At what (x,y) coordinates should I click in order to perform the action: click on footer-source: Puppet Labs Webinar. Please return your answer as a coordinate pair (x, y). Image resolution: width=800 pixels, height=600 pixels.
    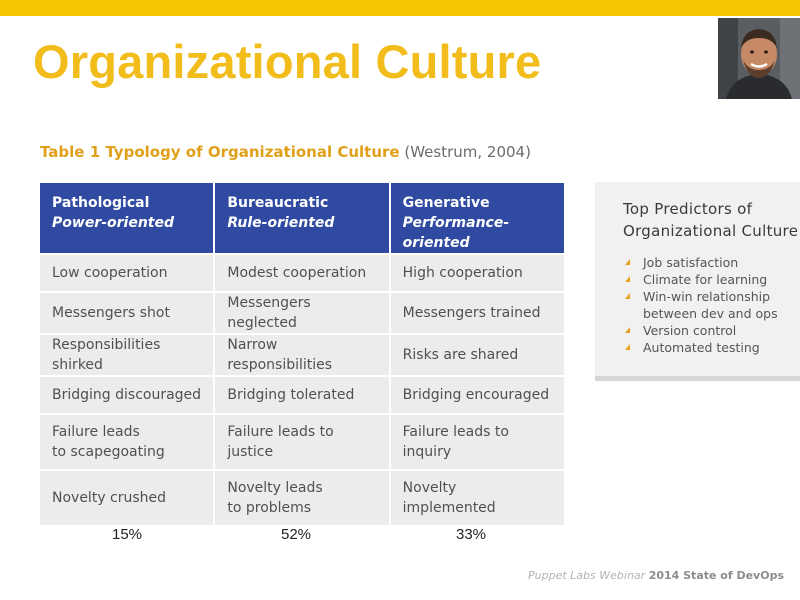
    Looking at the image, I should click on (587, 575).